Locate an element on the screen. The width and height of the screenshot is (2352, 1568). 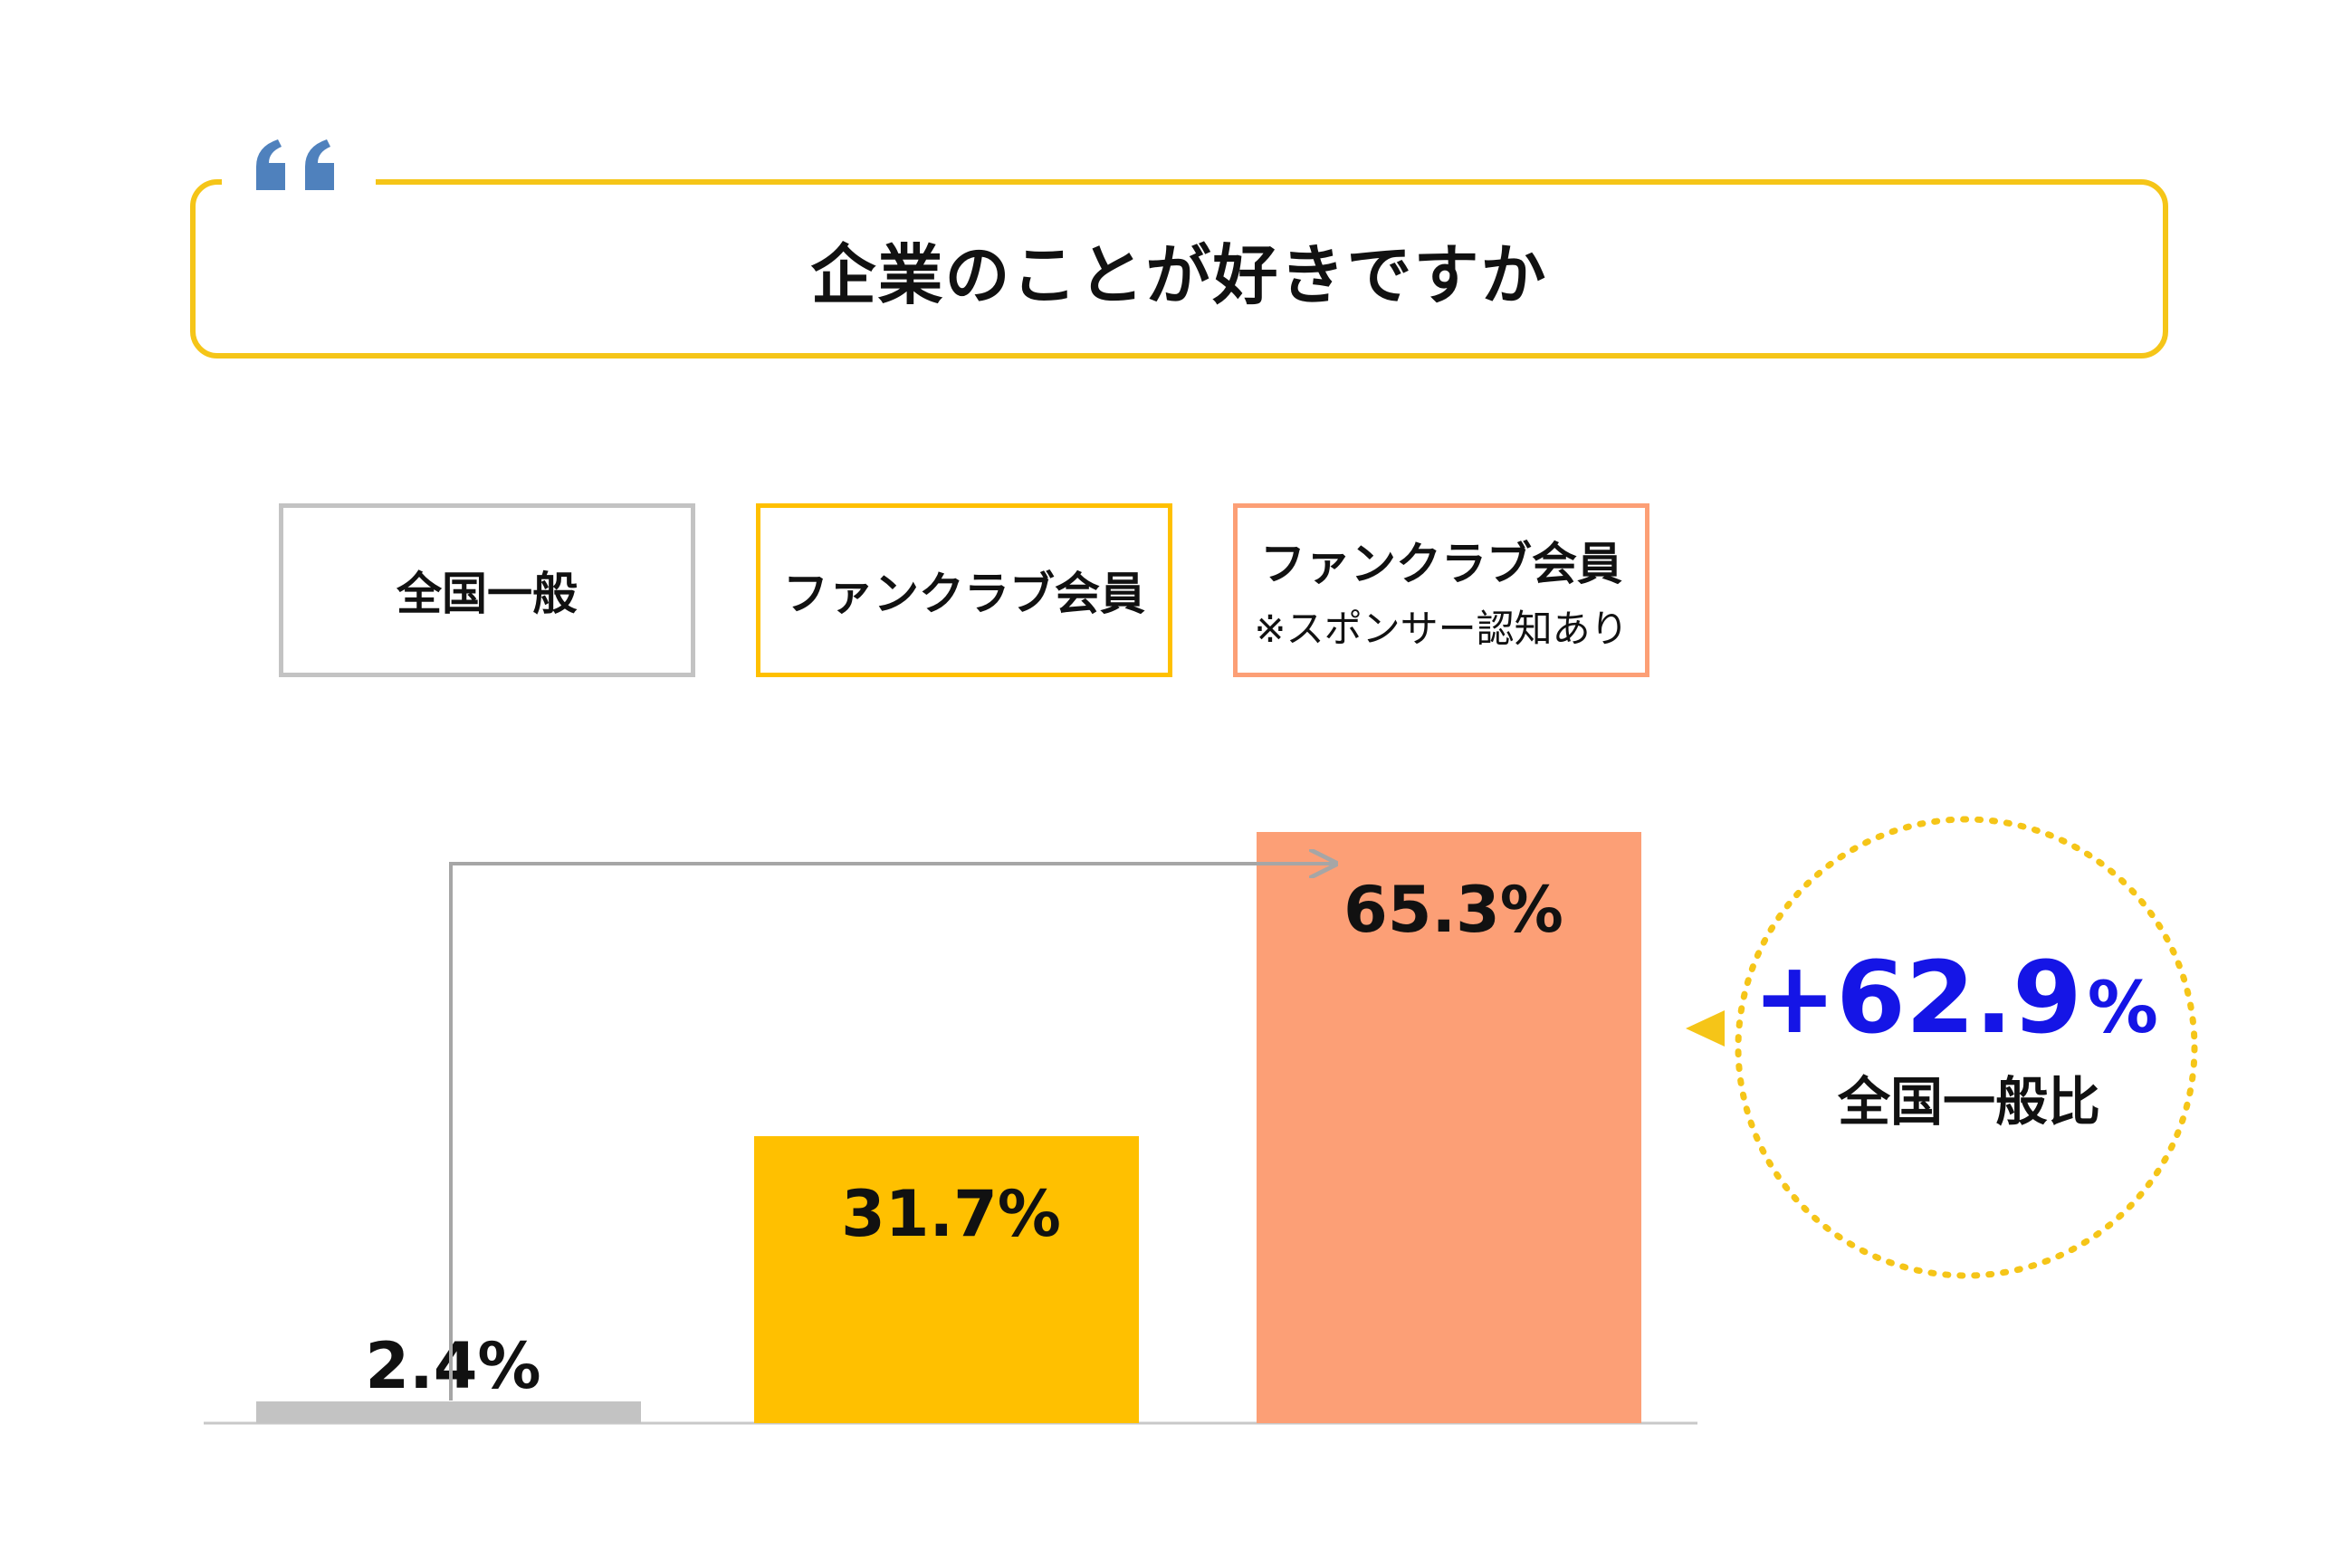
comparison-arrow is located at coordinates (892, 1132).